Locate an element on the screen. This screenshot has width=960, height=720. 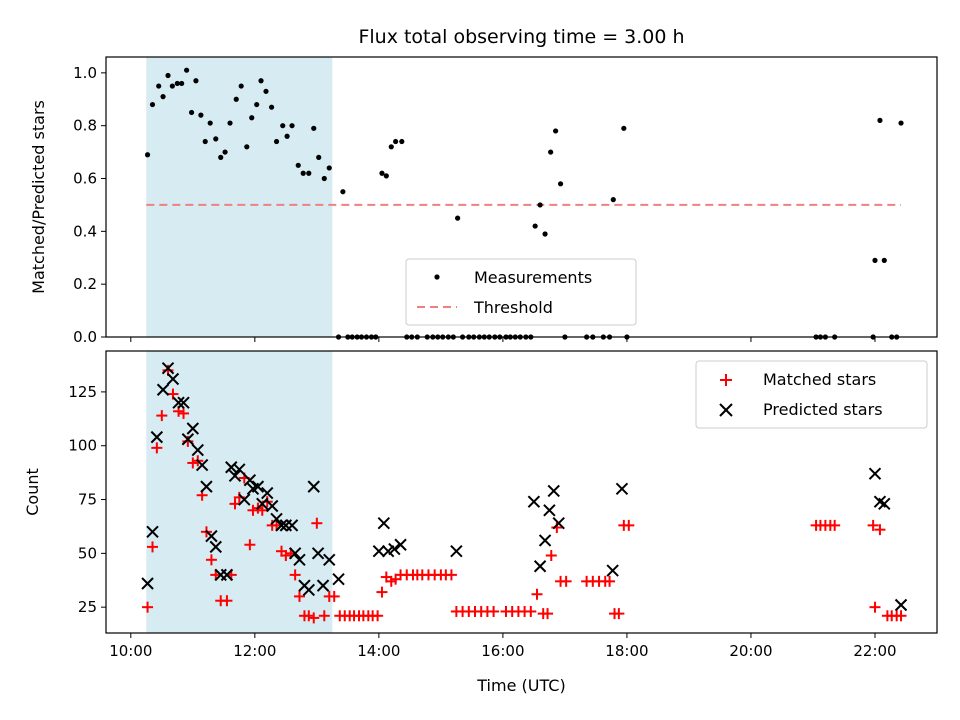
top-y-tick-label: 0.8 is located at coordinates (85, 126).